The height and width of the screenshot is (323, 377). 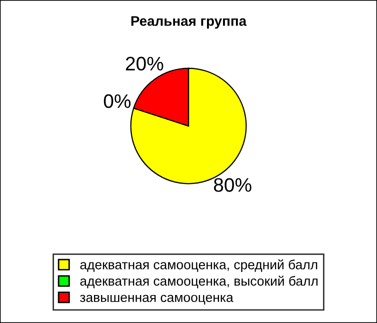 I want to click on chart-title: Реальная группа, so click(x=189, y=22).